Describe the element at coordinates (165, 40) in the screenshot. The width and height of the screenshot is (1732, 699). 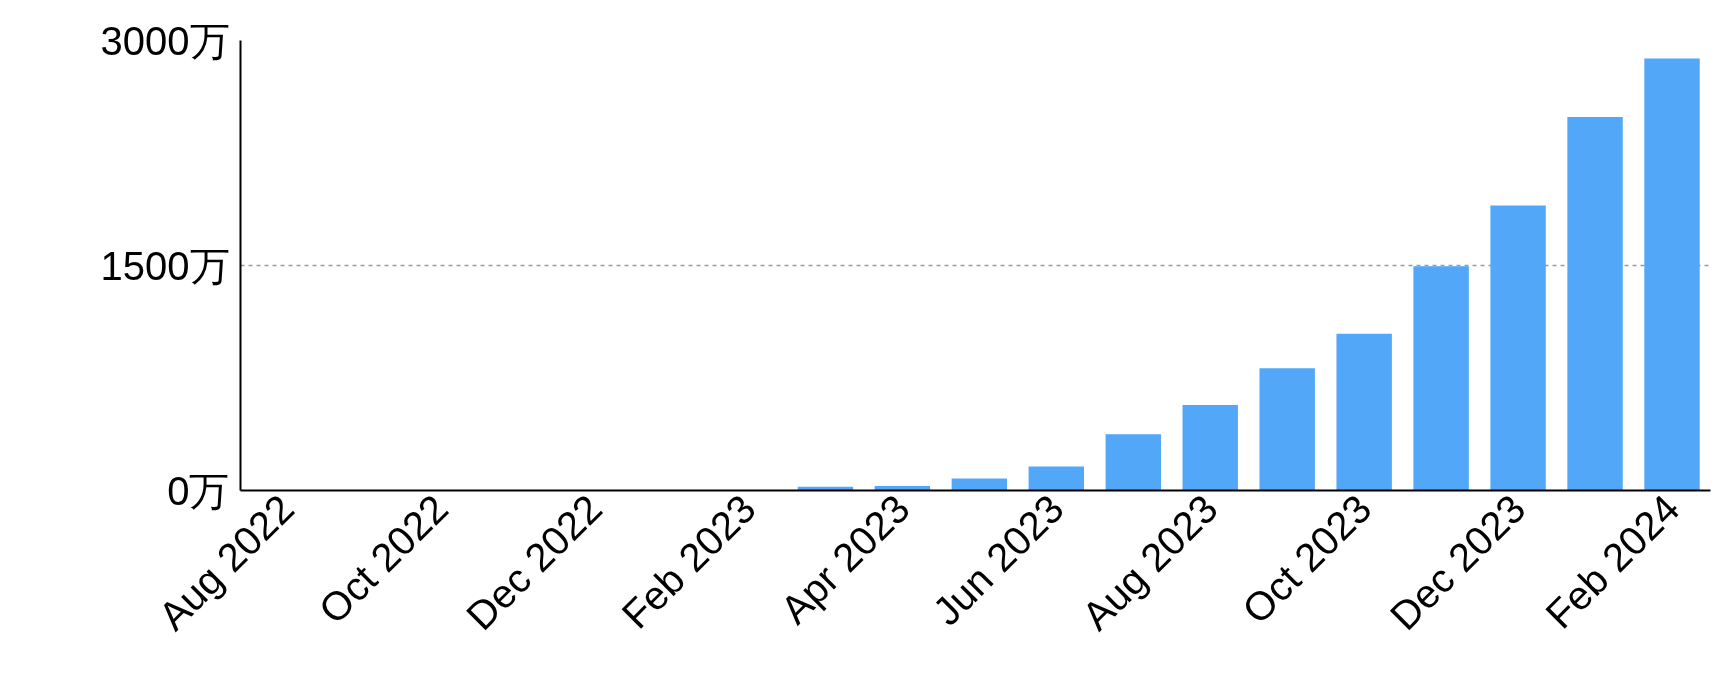
I see `y-tick-label: 3000万` at that location.